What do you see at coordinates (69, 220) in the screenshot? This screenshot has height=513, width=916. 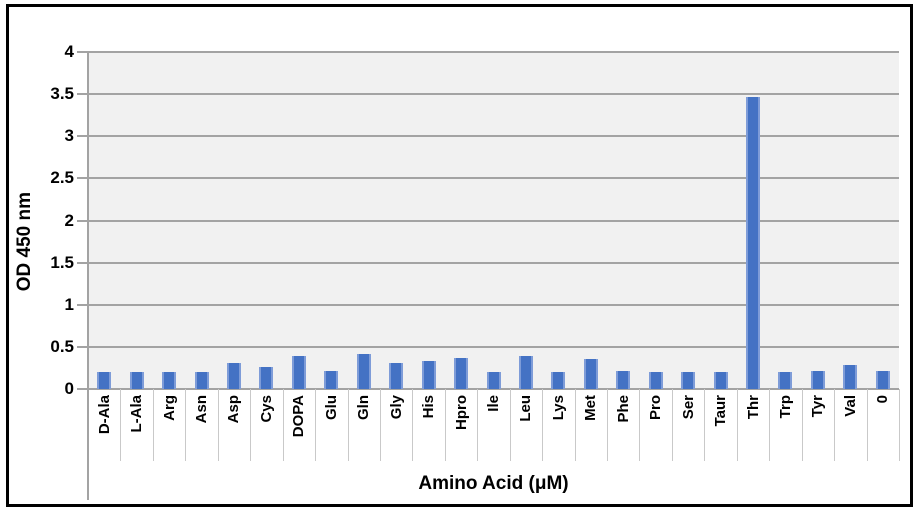 I see `y-tick-label: 2` at bounding box center [69, 220].